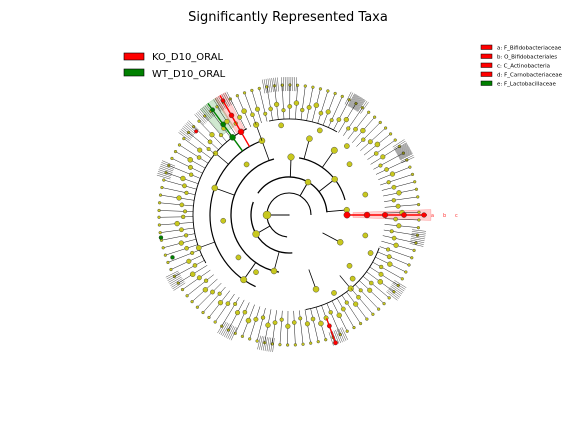 This screenshot has height=432, width=576. I want to click on fan-line-14--1, so click(353, 100).